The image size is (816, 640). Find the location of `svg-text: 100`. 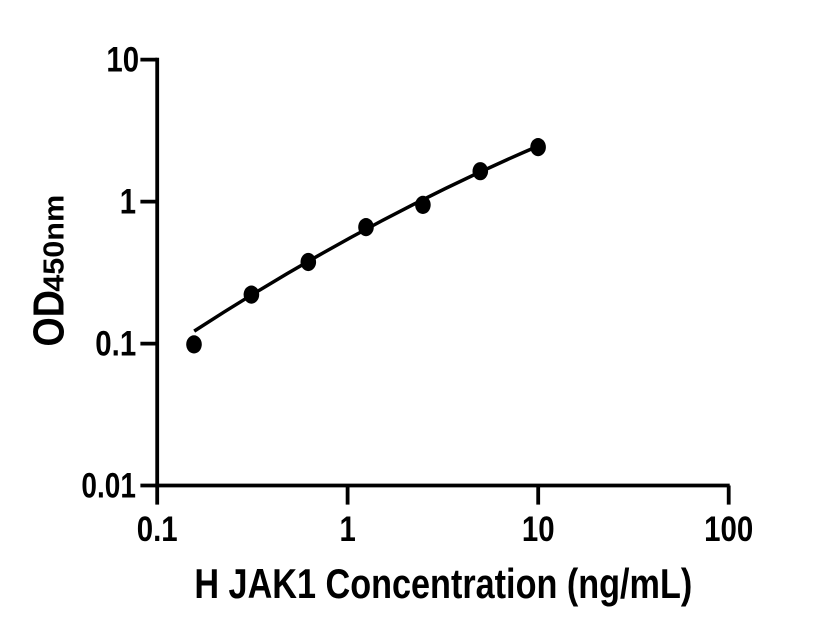

svg-text: 100 is located at coordinates (728, 529).